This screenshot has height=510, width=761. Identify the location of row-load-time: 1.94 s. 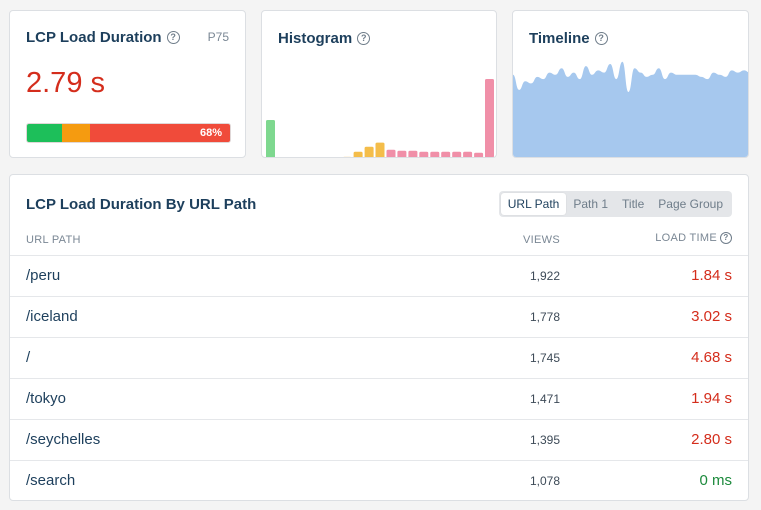
(711, 398).